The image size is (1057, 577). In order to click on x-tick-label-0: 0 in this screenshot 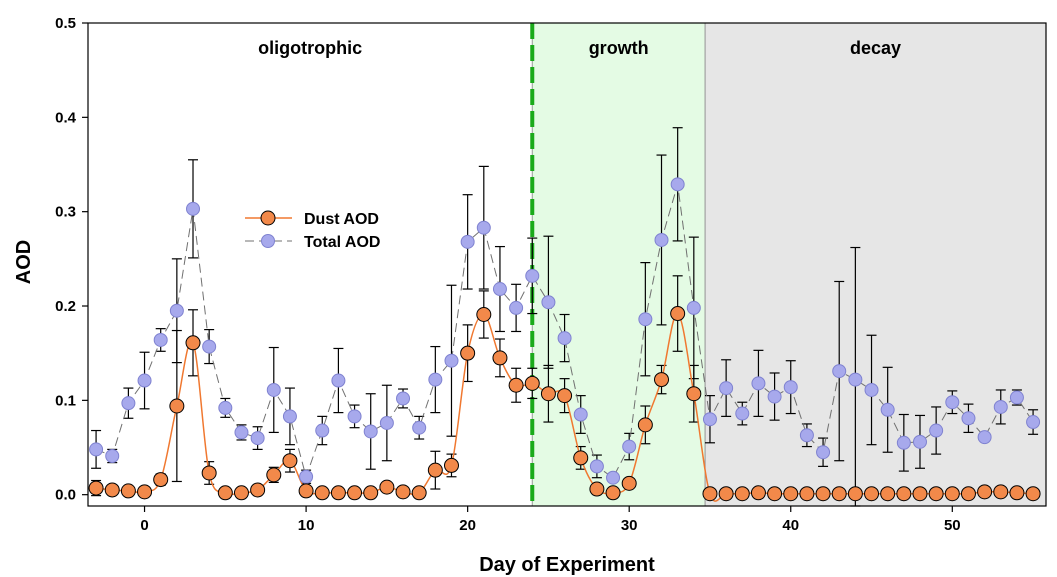, I will do `click(144, 525)`.